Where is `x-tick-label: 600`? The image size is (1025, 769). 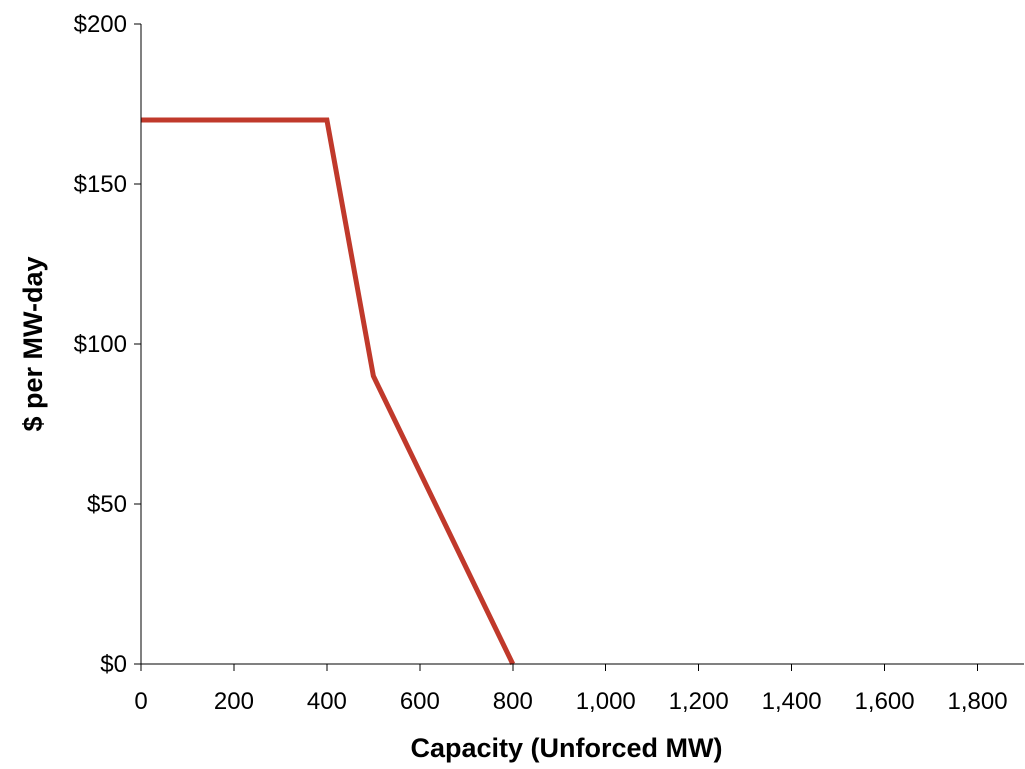 x-tick-label: 600 is located at coordinates (420, 701).